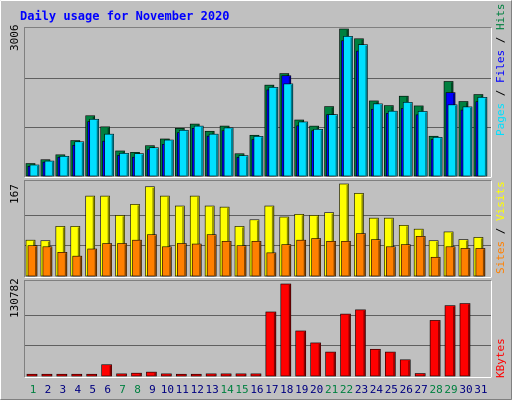 This screenshot has height=400, width=512. Describe the element at coordinates (364, 343) in the screenshot. I see `kbytes-bar-23-shade` at that location.